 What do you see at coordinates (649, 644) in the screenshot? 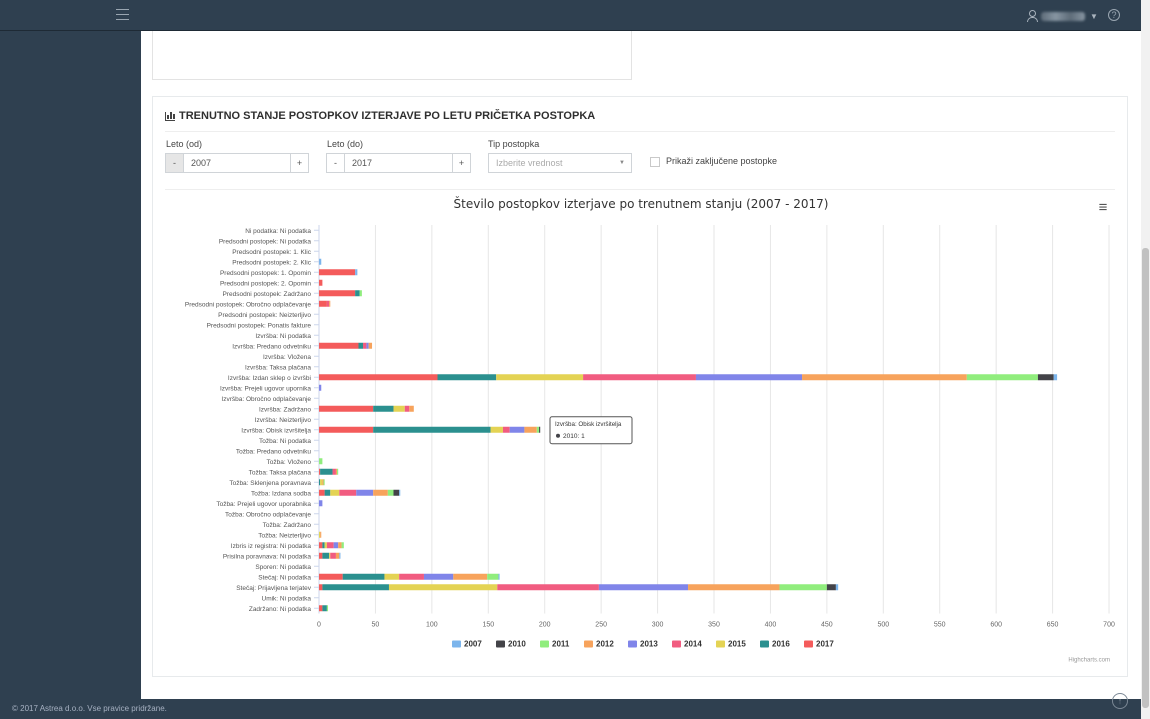
I see `legend-label-2013: 2013` at bounding box center [649, 644].